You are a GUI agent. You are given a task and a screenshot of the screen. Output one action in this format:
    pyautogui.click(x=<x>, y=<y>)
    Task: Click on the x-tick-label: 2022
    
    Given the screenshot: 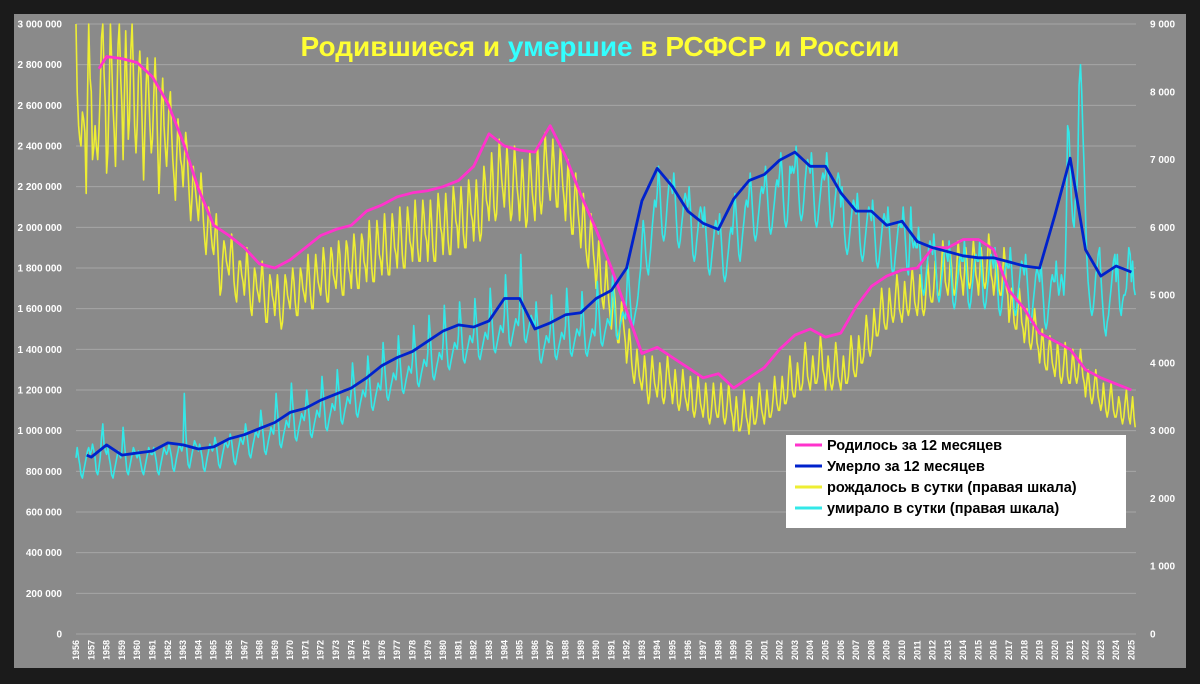 What is the action you would take?
    pyautogui.click(x=1086, y=650)
    